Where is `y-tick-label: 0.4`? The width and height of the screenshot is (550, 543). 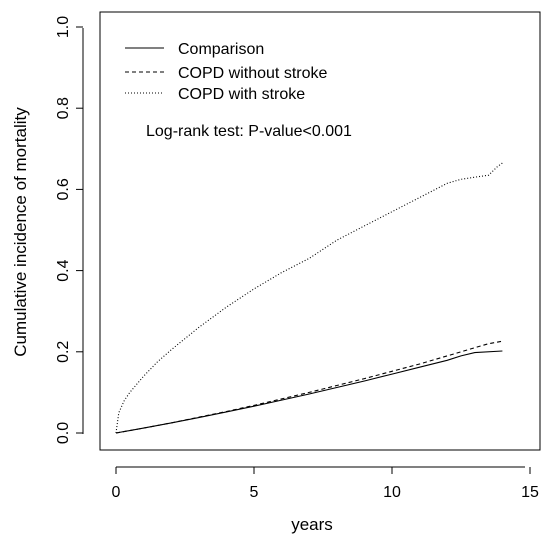
y-tick-label: 0.4 is located at coordinates (63, 270).